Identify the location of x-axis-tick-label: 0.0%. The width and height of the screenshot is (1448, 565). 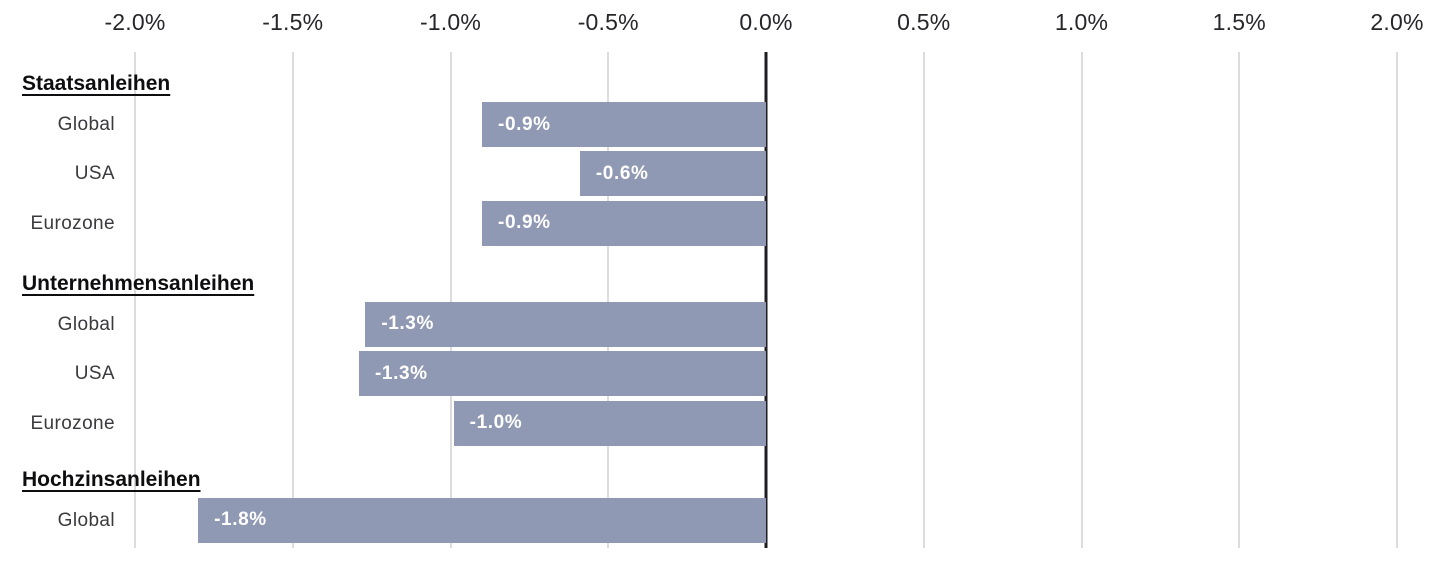
(766, 22).